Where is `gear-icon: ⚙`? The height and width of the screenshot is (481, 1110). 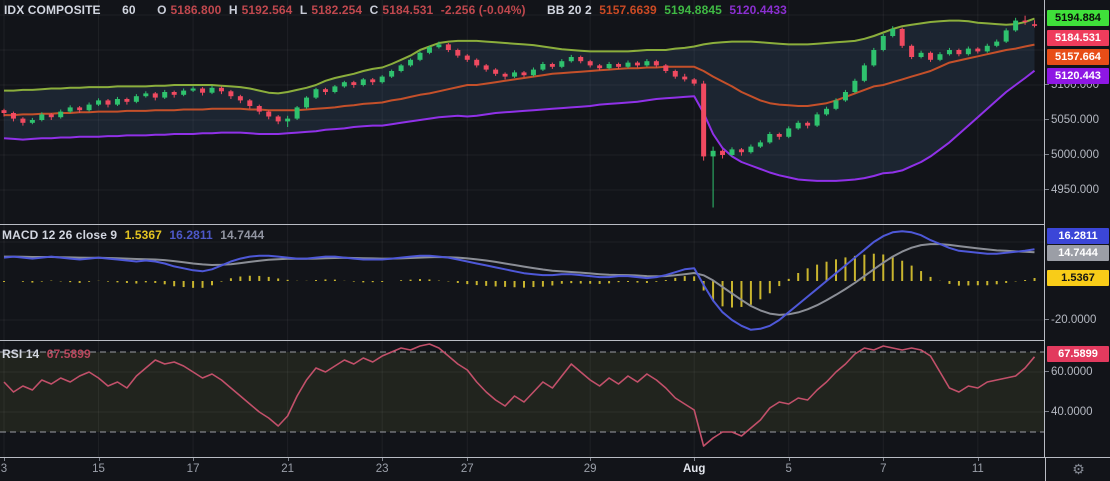
gear-icon: ⚙ is located at coordinates (1078, 469).